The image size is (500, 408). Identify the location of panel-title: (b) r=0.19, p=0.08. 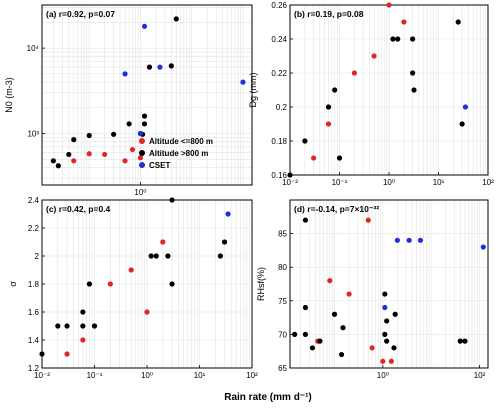
(329, 14).